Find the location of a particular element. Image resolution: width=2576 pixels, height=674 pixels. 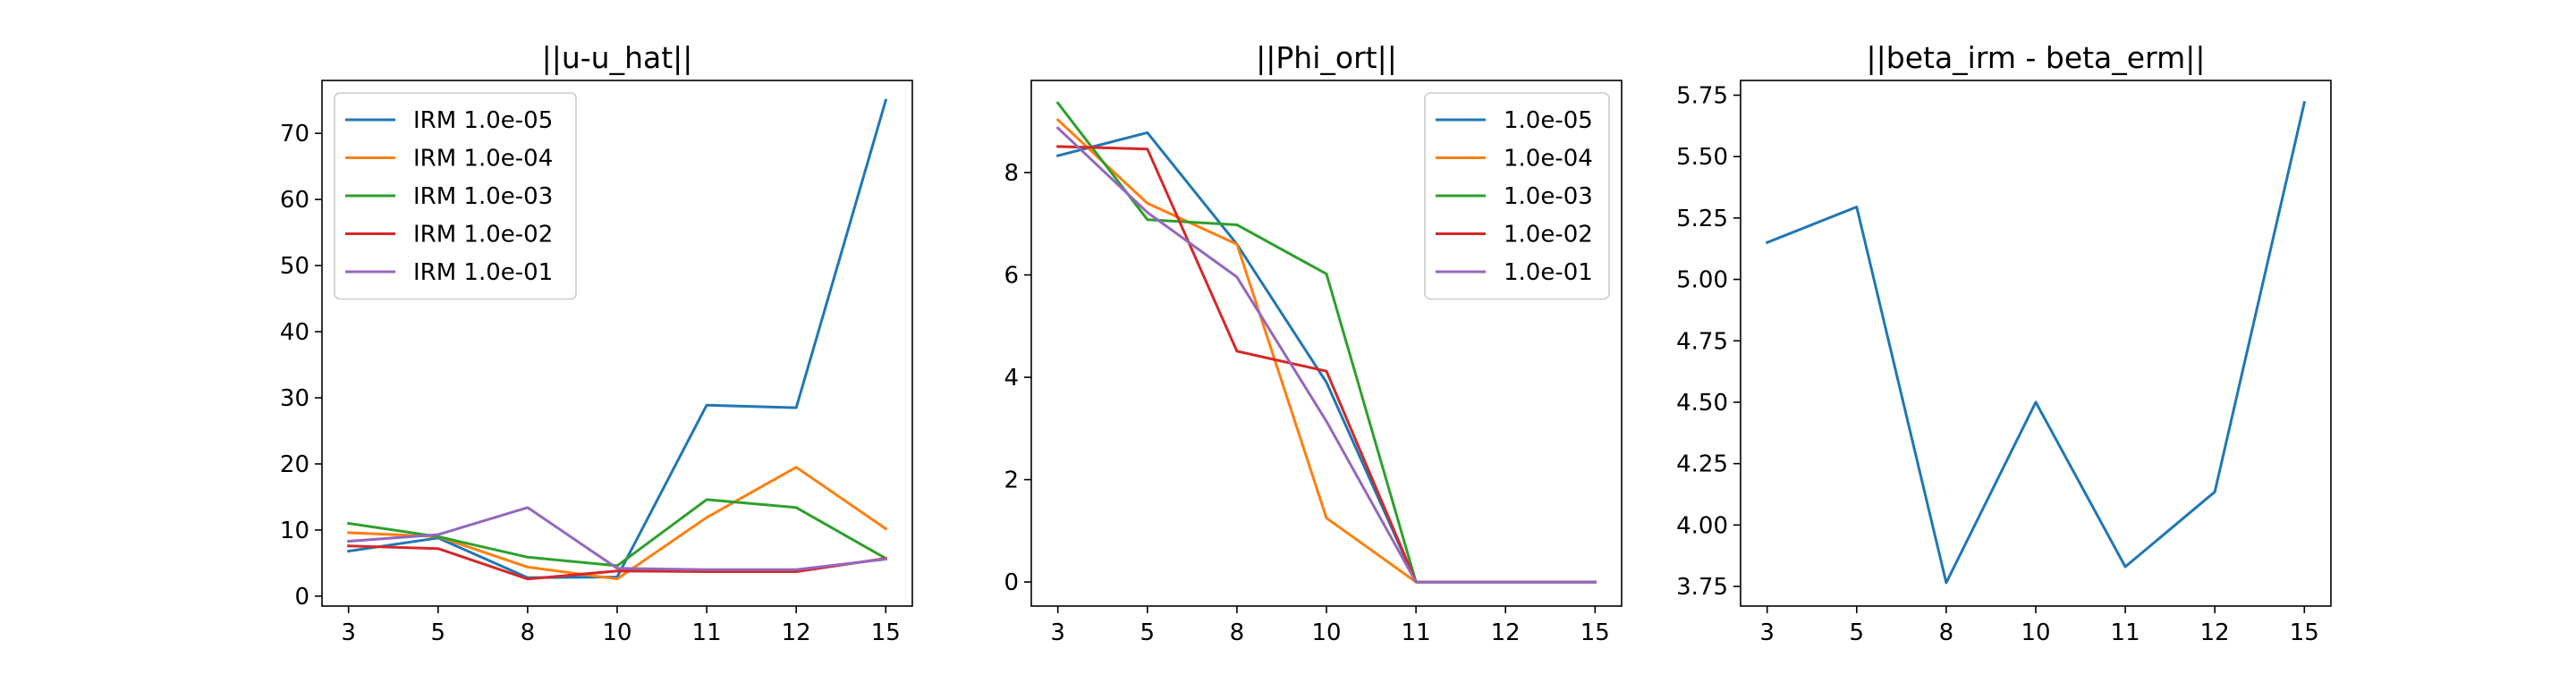

legend-label: IRM 1.0e-05 is located at coordinates (483, 121).